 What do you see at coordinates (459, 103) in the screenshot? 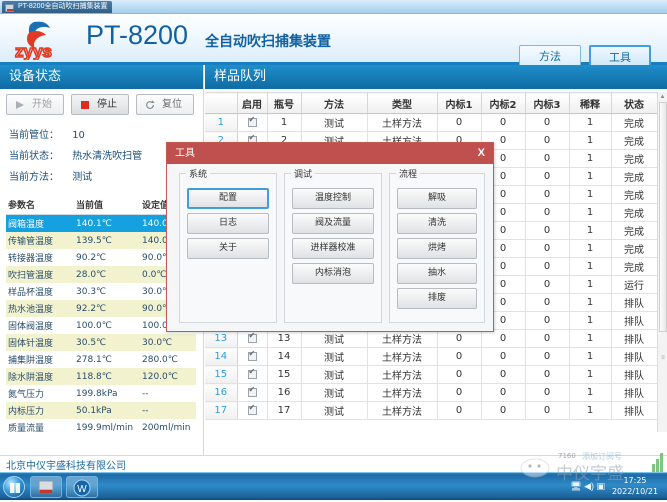
I see `queue-col-内标1: 内标1` at bounding box center [459, 103].